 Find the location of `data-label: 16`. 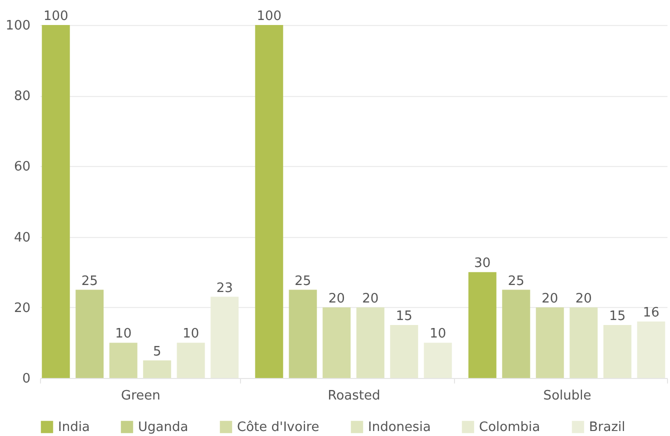

data-label: 16 is located at coordinates (651, 313).